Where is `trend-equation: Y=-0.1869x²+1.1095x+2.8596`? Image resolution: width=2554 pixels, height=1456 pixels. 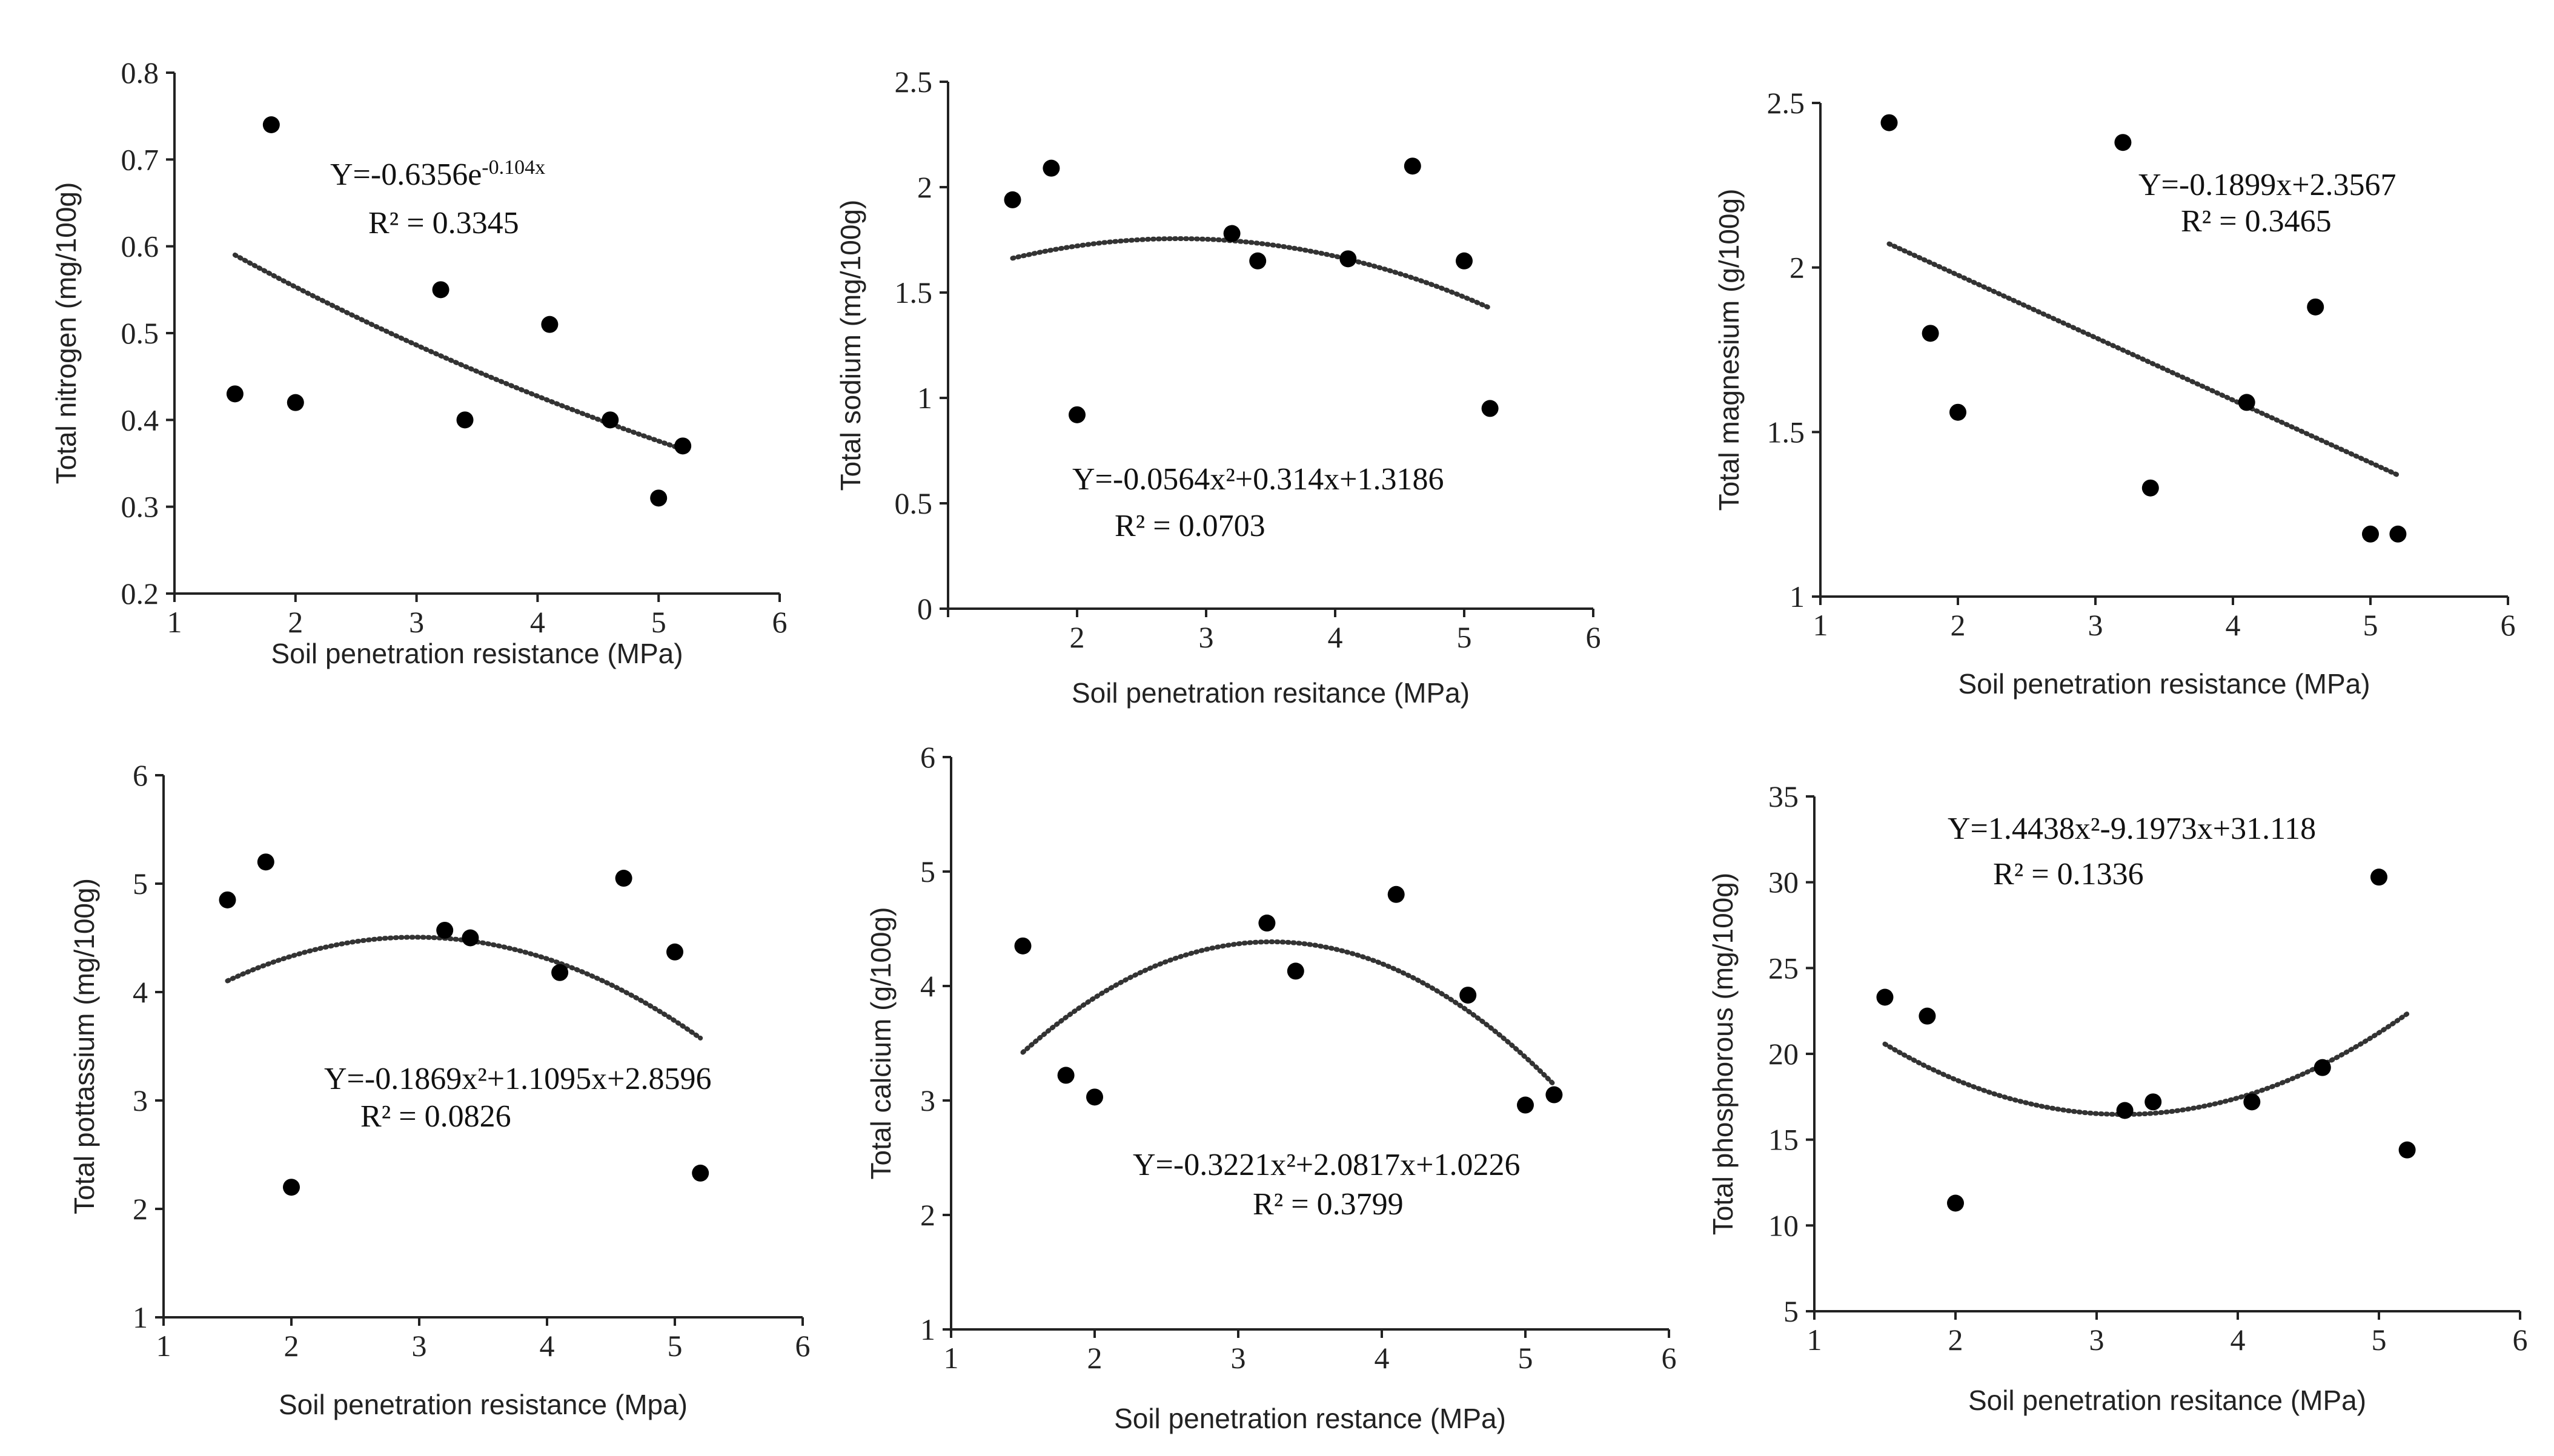 trend-equation: Y=-0.1869x²+1.1095x+2.8596 is located at coordinates (517, 1079).